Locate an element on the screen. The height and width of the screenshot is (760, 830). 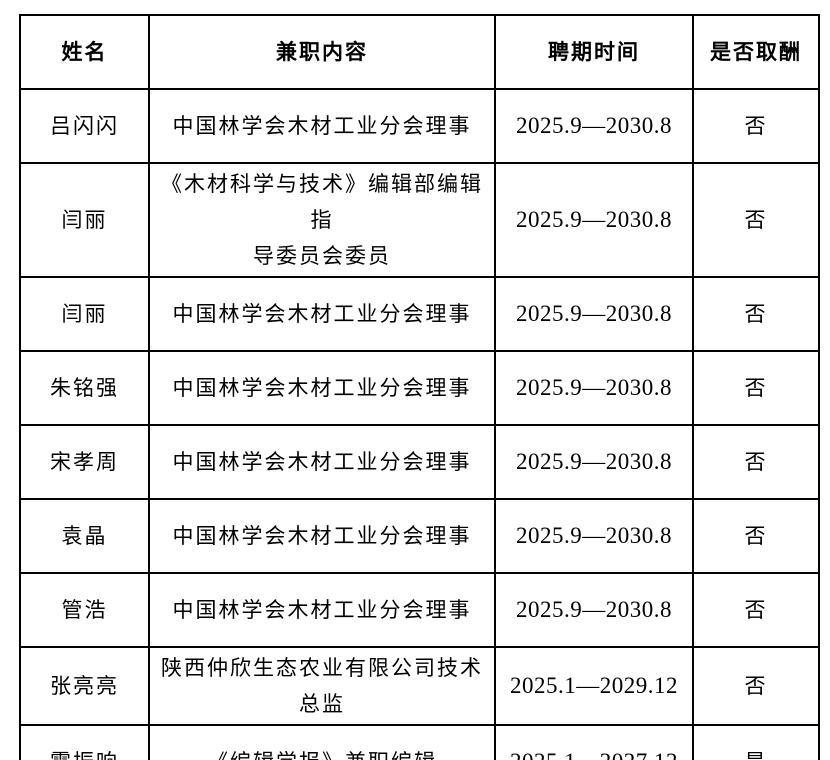
cell-name: 吕闪闪 is located at coordinates (84, 126).